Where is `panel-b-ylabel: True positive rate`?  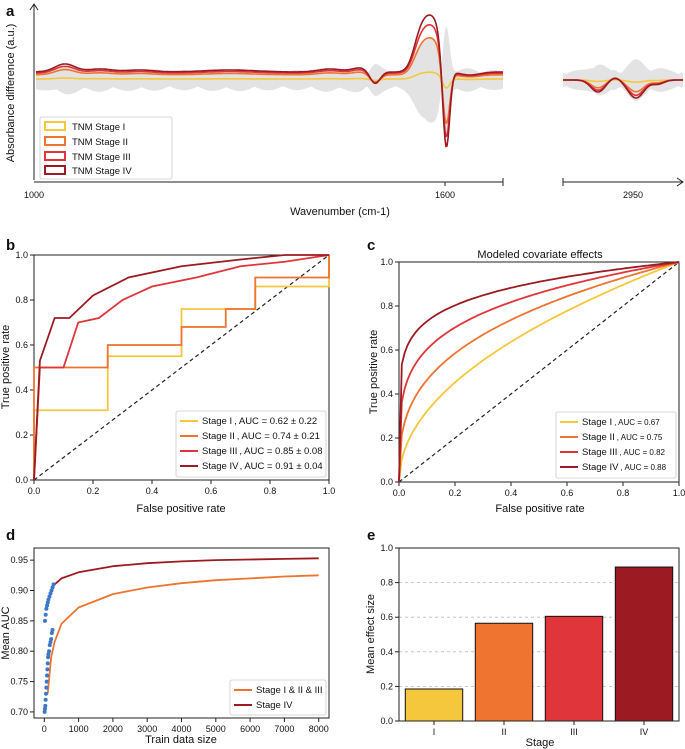 panel-b-ylabel: True positive rate is located at coordinates (6, 367).